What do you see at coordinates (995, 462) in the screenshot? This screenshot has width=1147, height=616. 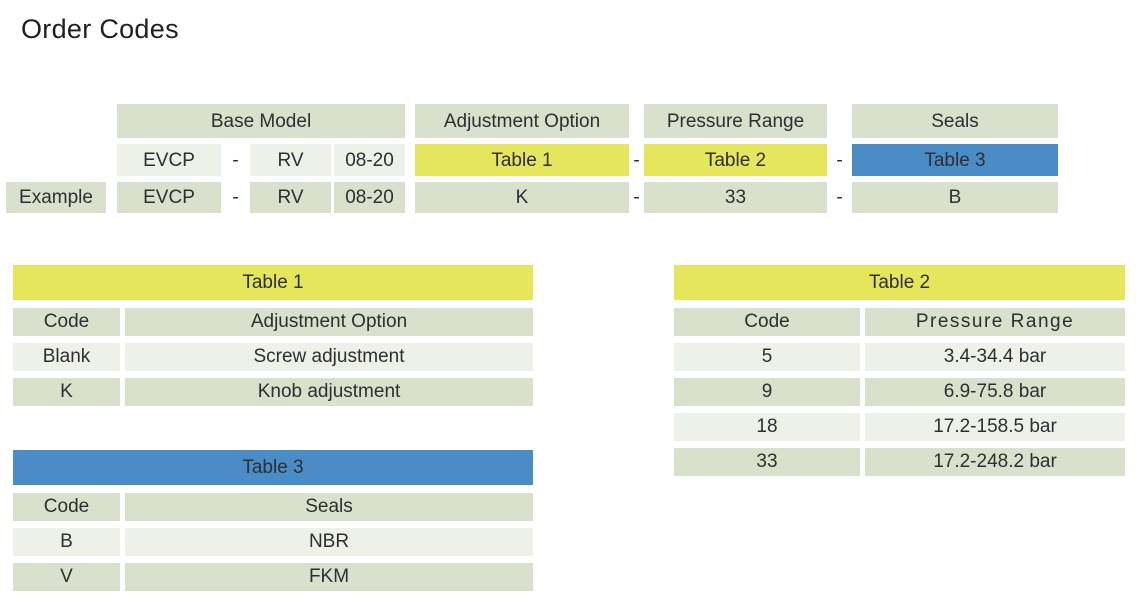 I see `table-2-value: 17.2-248.2 bar` at bounding box center [995, 462].